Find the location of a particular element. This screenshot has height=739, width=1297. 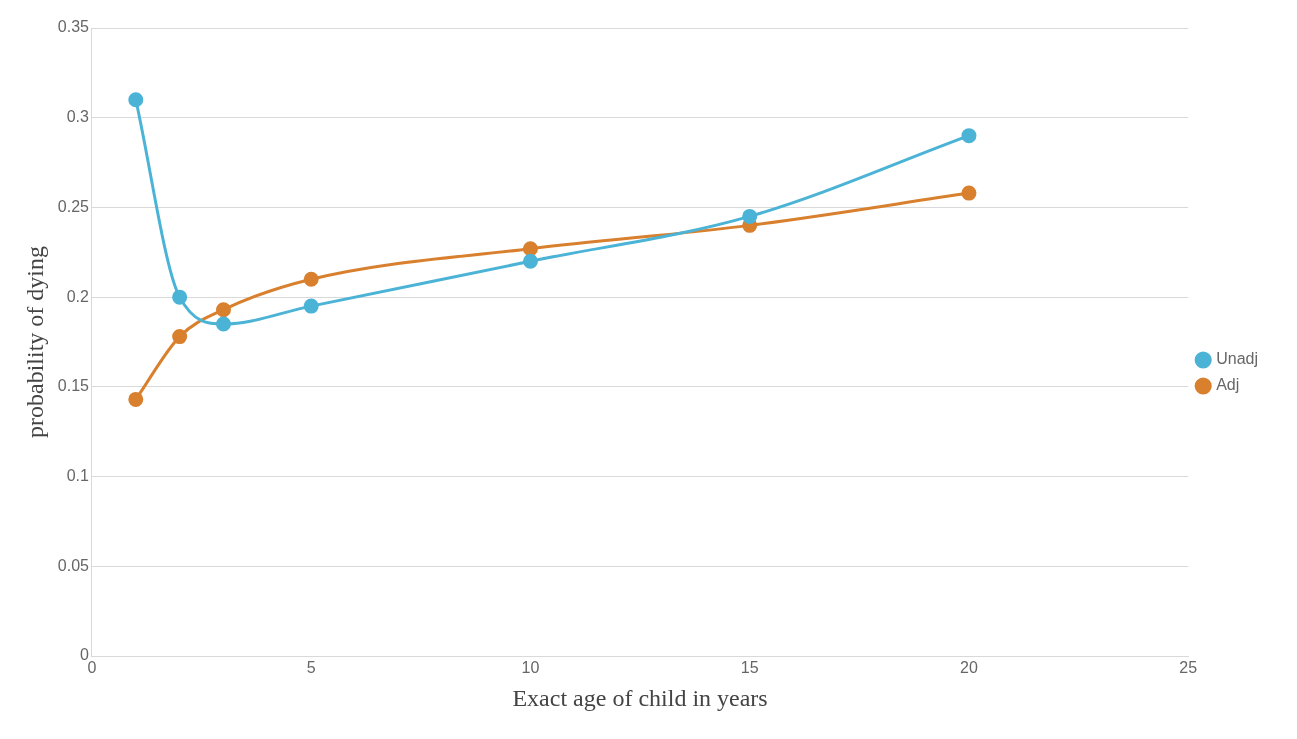

y-tick-label: 0.15 is located at coordinates (73, 386).